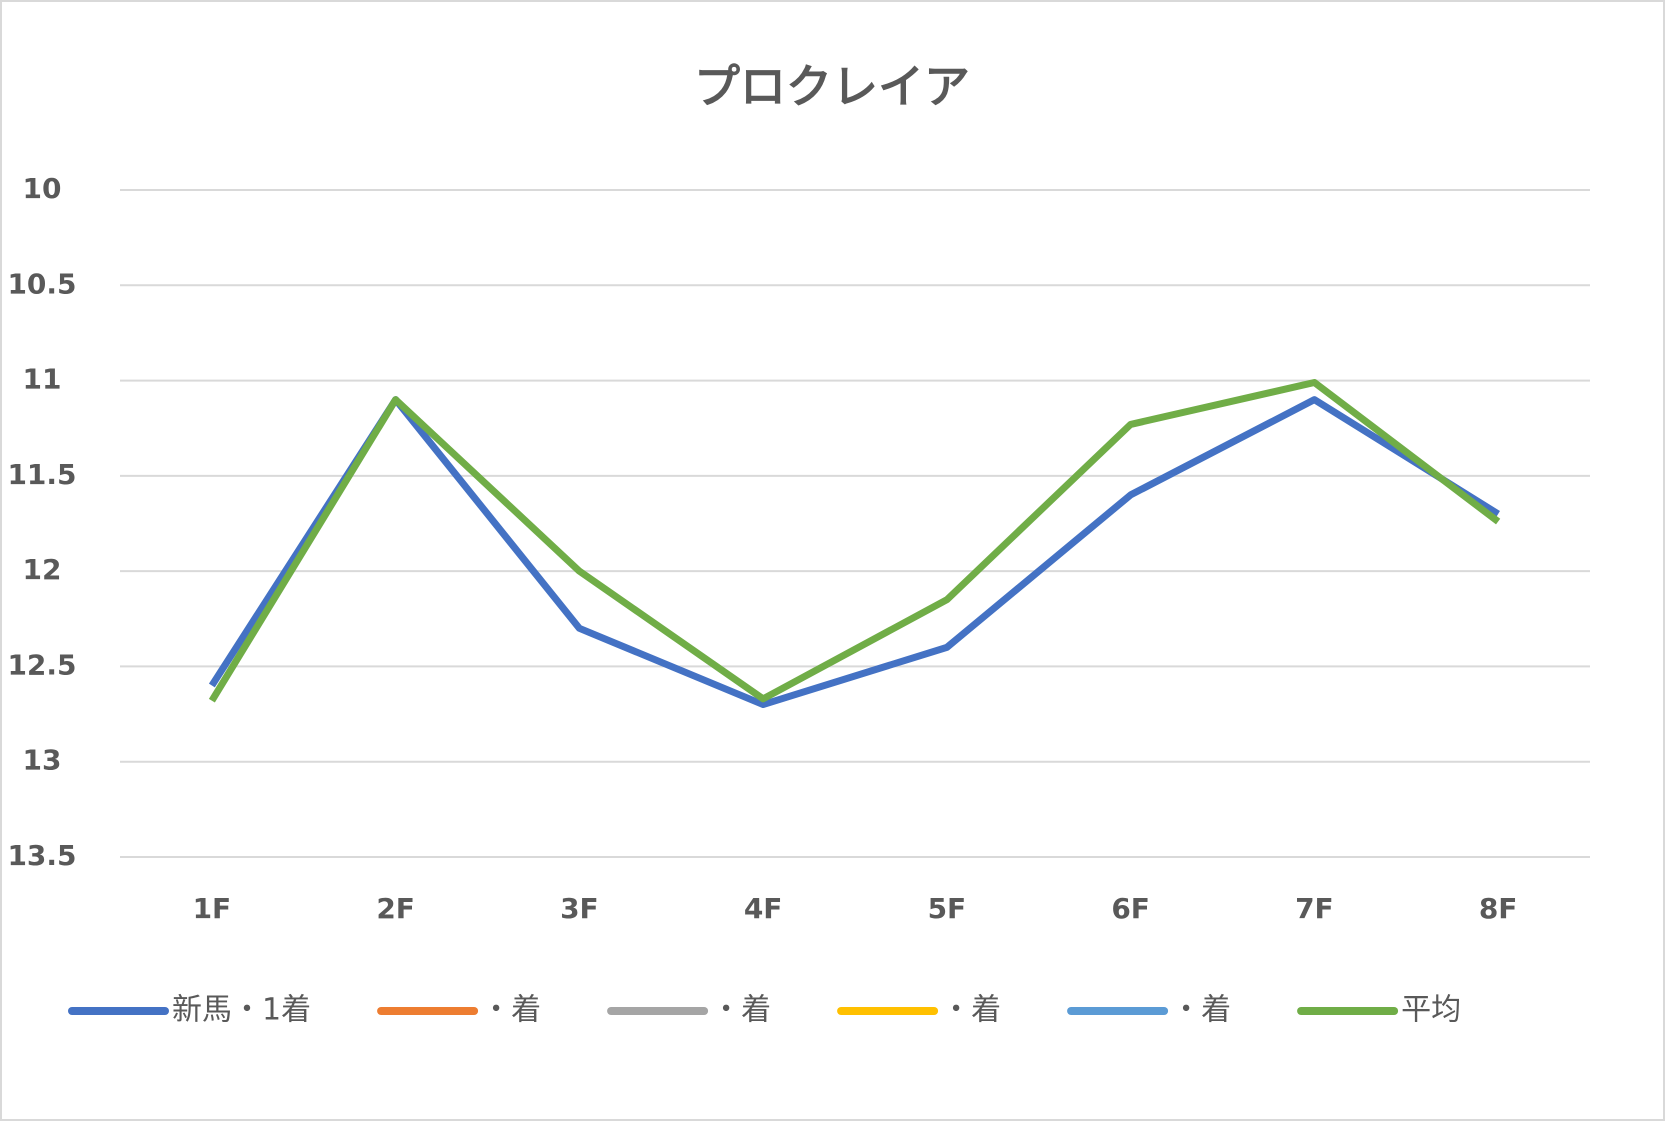  What do you see at coordinates (42, 188) in the screenshot?
I see `y-tick-label: 10` at bounding box center [42, 188].